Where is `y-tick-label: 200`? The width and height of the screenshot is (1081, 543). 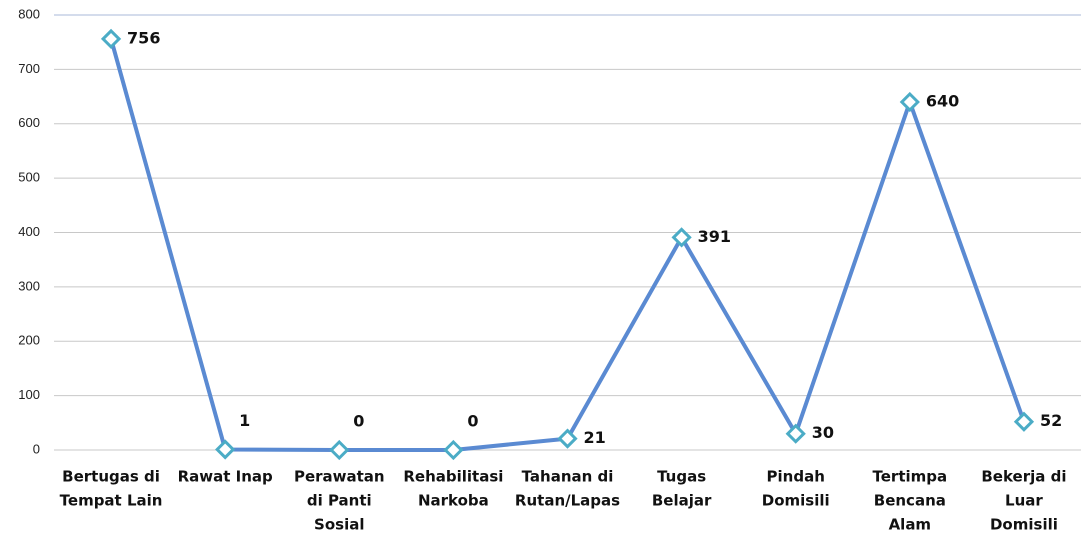
y-tick-label: 200 is located at coordinates (29, 340).